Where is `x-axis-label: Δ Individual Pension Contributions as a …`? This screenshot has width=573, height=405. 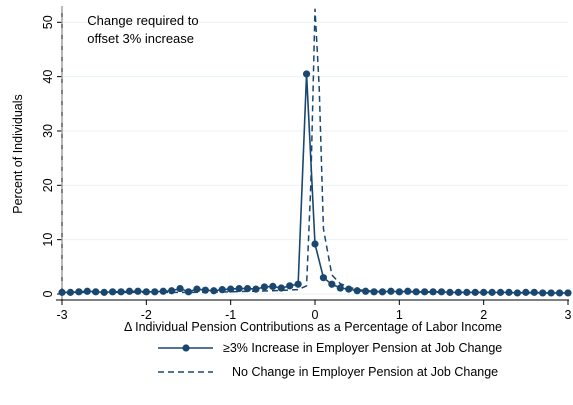
x-axis-label: Δ Individual Pension Contributions as a … is located at coordinates (313, 327).